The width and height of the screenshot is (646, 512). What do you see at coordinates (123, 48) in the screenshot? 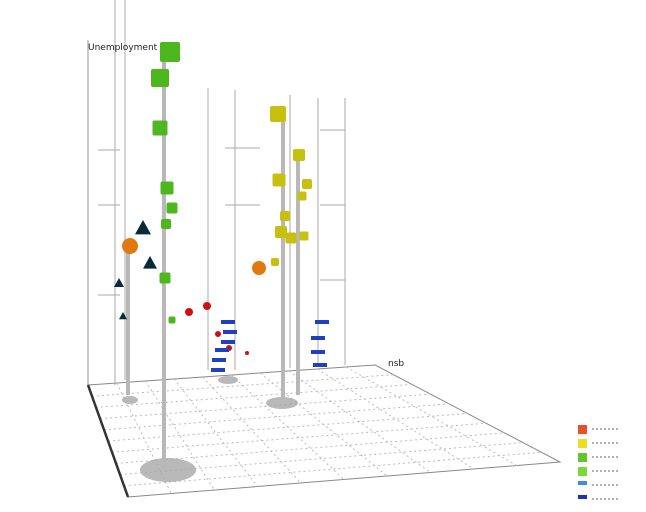
I see `z-axis-label: Unemployment` at bounding box center [123, 48].